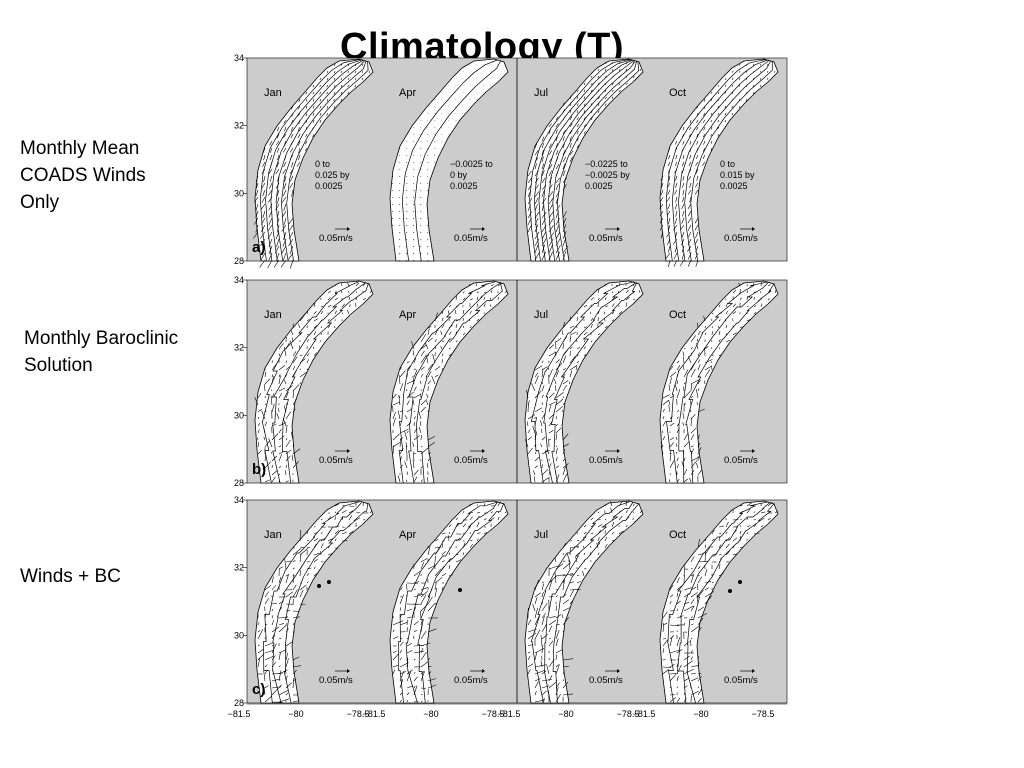 This screenshot has width=1024, height=768. I want to click on contour-note: 0 to 0.015 by 0.0025, so click(737, 175).